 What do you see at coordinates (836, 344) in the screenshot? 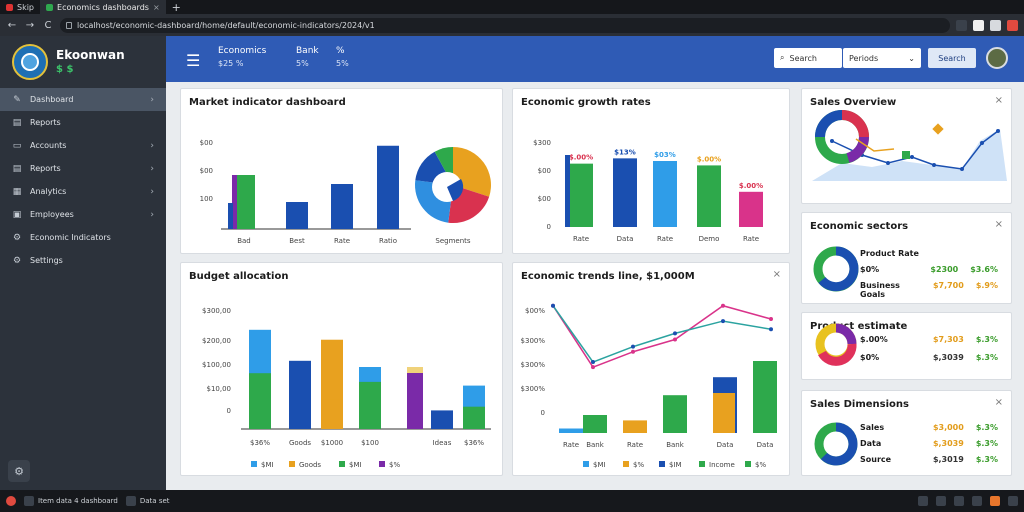
I see `estimate-donut-icon` at bounding box center [836, 344].